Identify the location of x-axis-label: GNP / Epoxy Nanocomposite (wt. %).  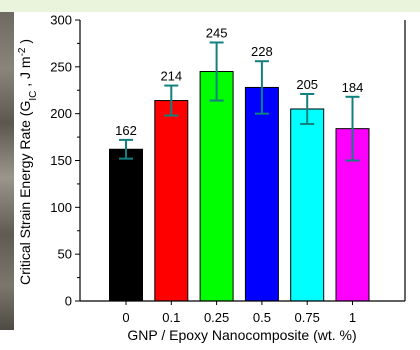
(241, 335).